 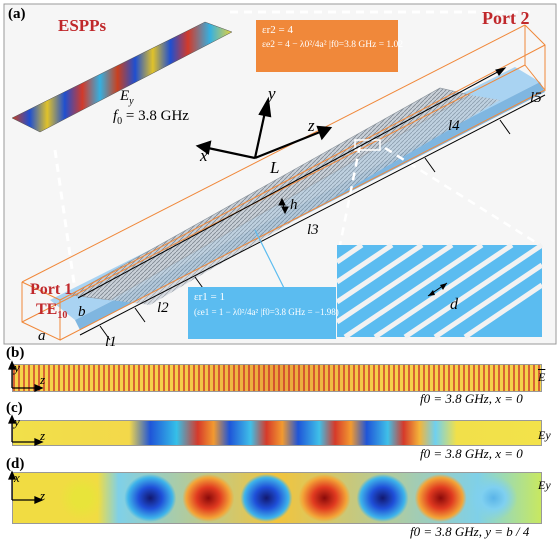 What do you see at coordinates (42, 336) in the screenshot?
I see `dim-a: a` at bounding box center [42, 336].